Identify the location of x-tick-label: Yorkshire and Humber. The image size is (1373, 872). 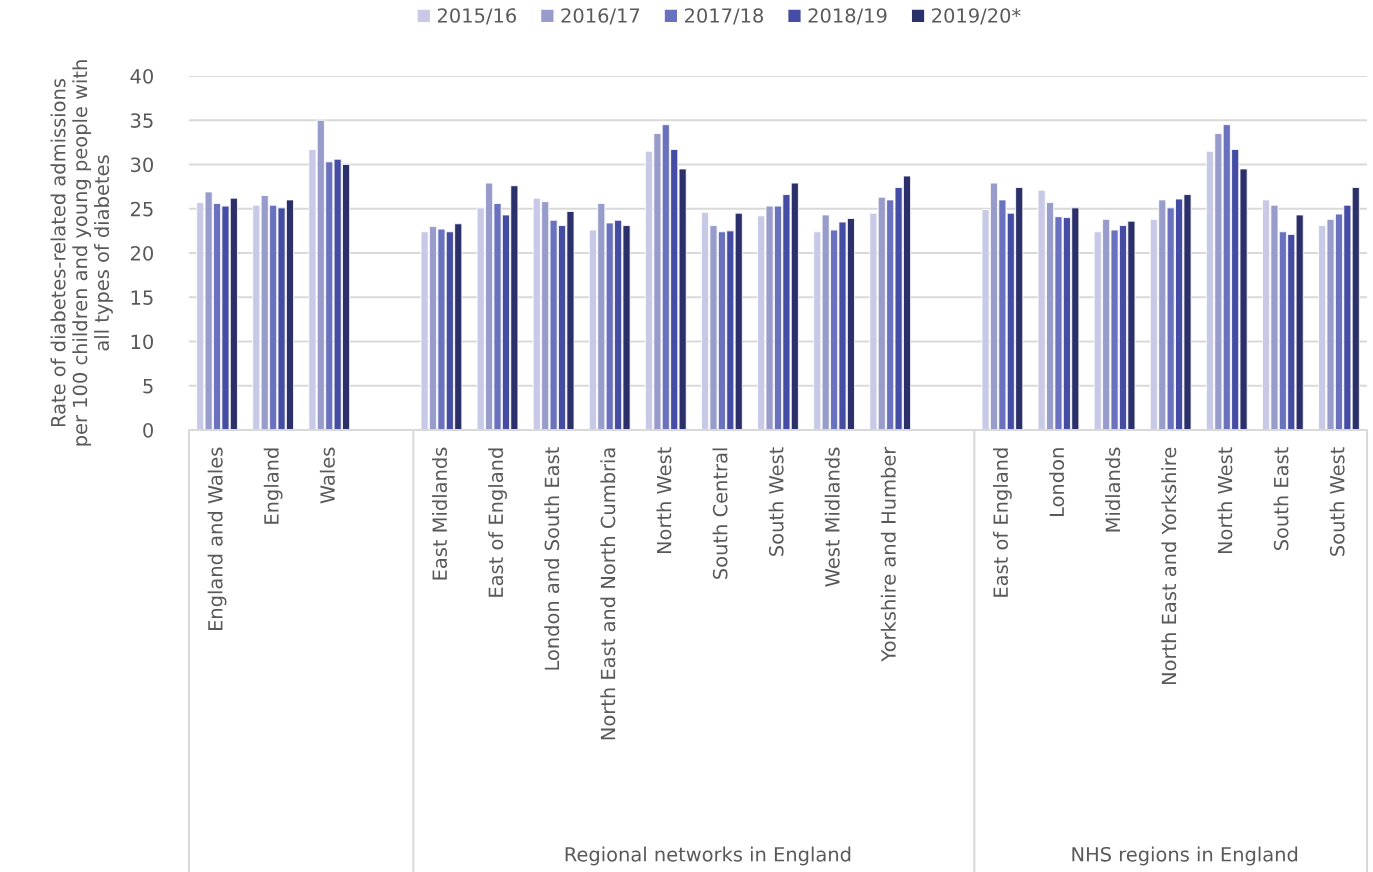
(888, 554).